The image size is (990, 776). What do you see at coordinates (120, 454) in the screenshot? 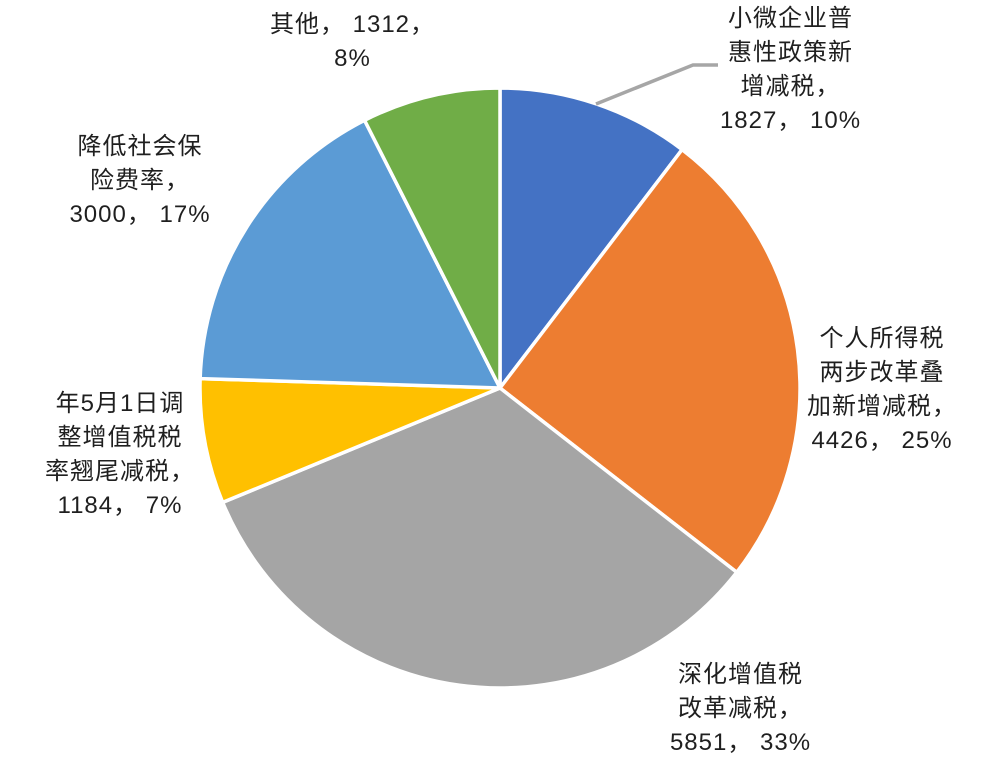
I see `slice-label-tiaozheng-shuilv: 年5月1日调 整增值税税 率翘尾减税， 1184， 7%` at bounding box center [120, 454].